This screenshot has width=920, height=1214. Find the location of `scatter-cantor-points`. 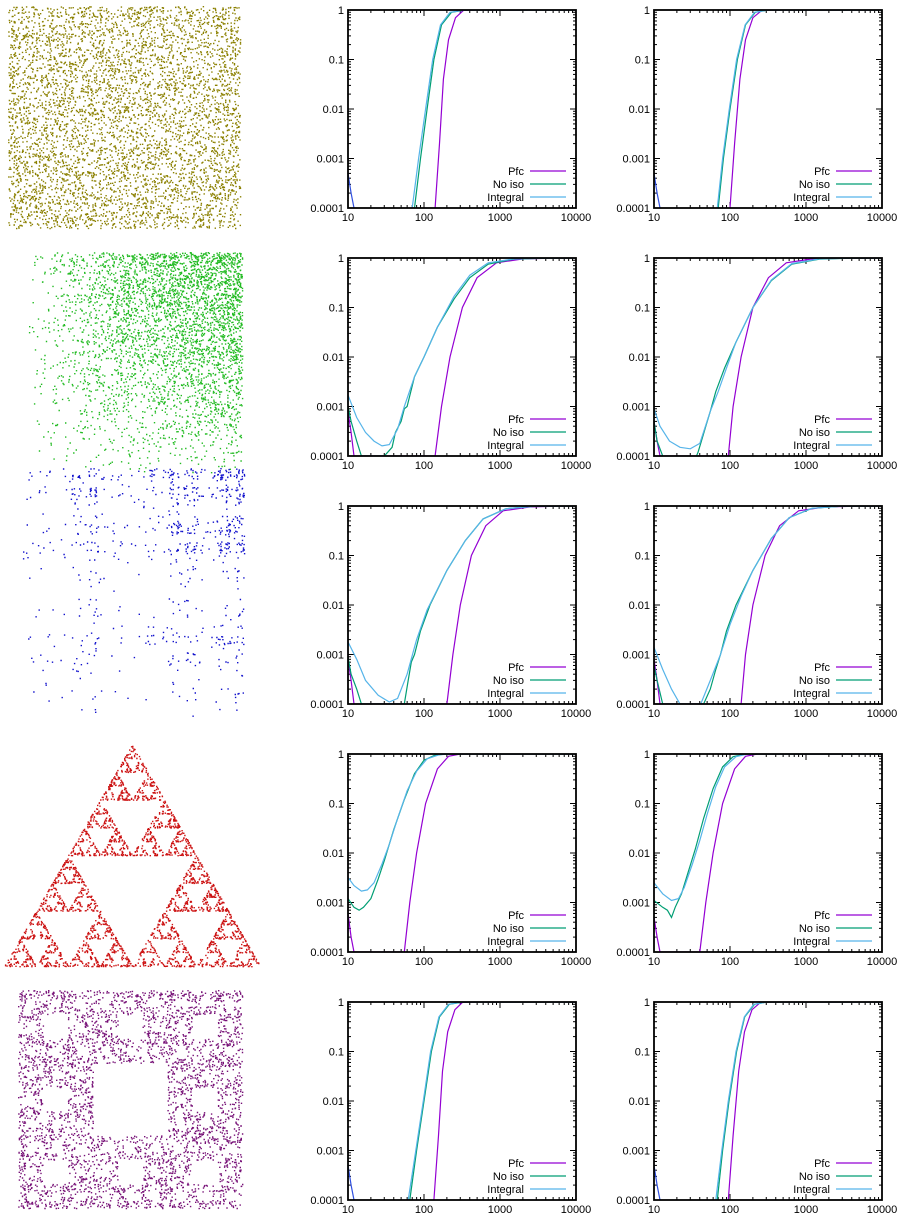

scatter-cantor-points is located at coordinates (134, 592).